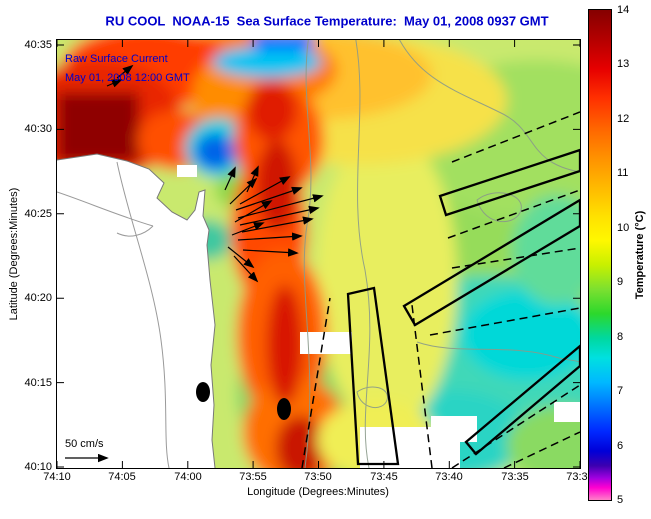  Describe the element at coordinates (623, 10) in the screenshot. I see `colorbar-tick: 14` at that location.